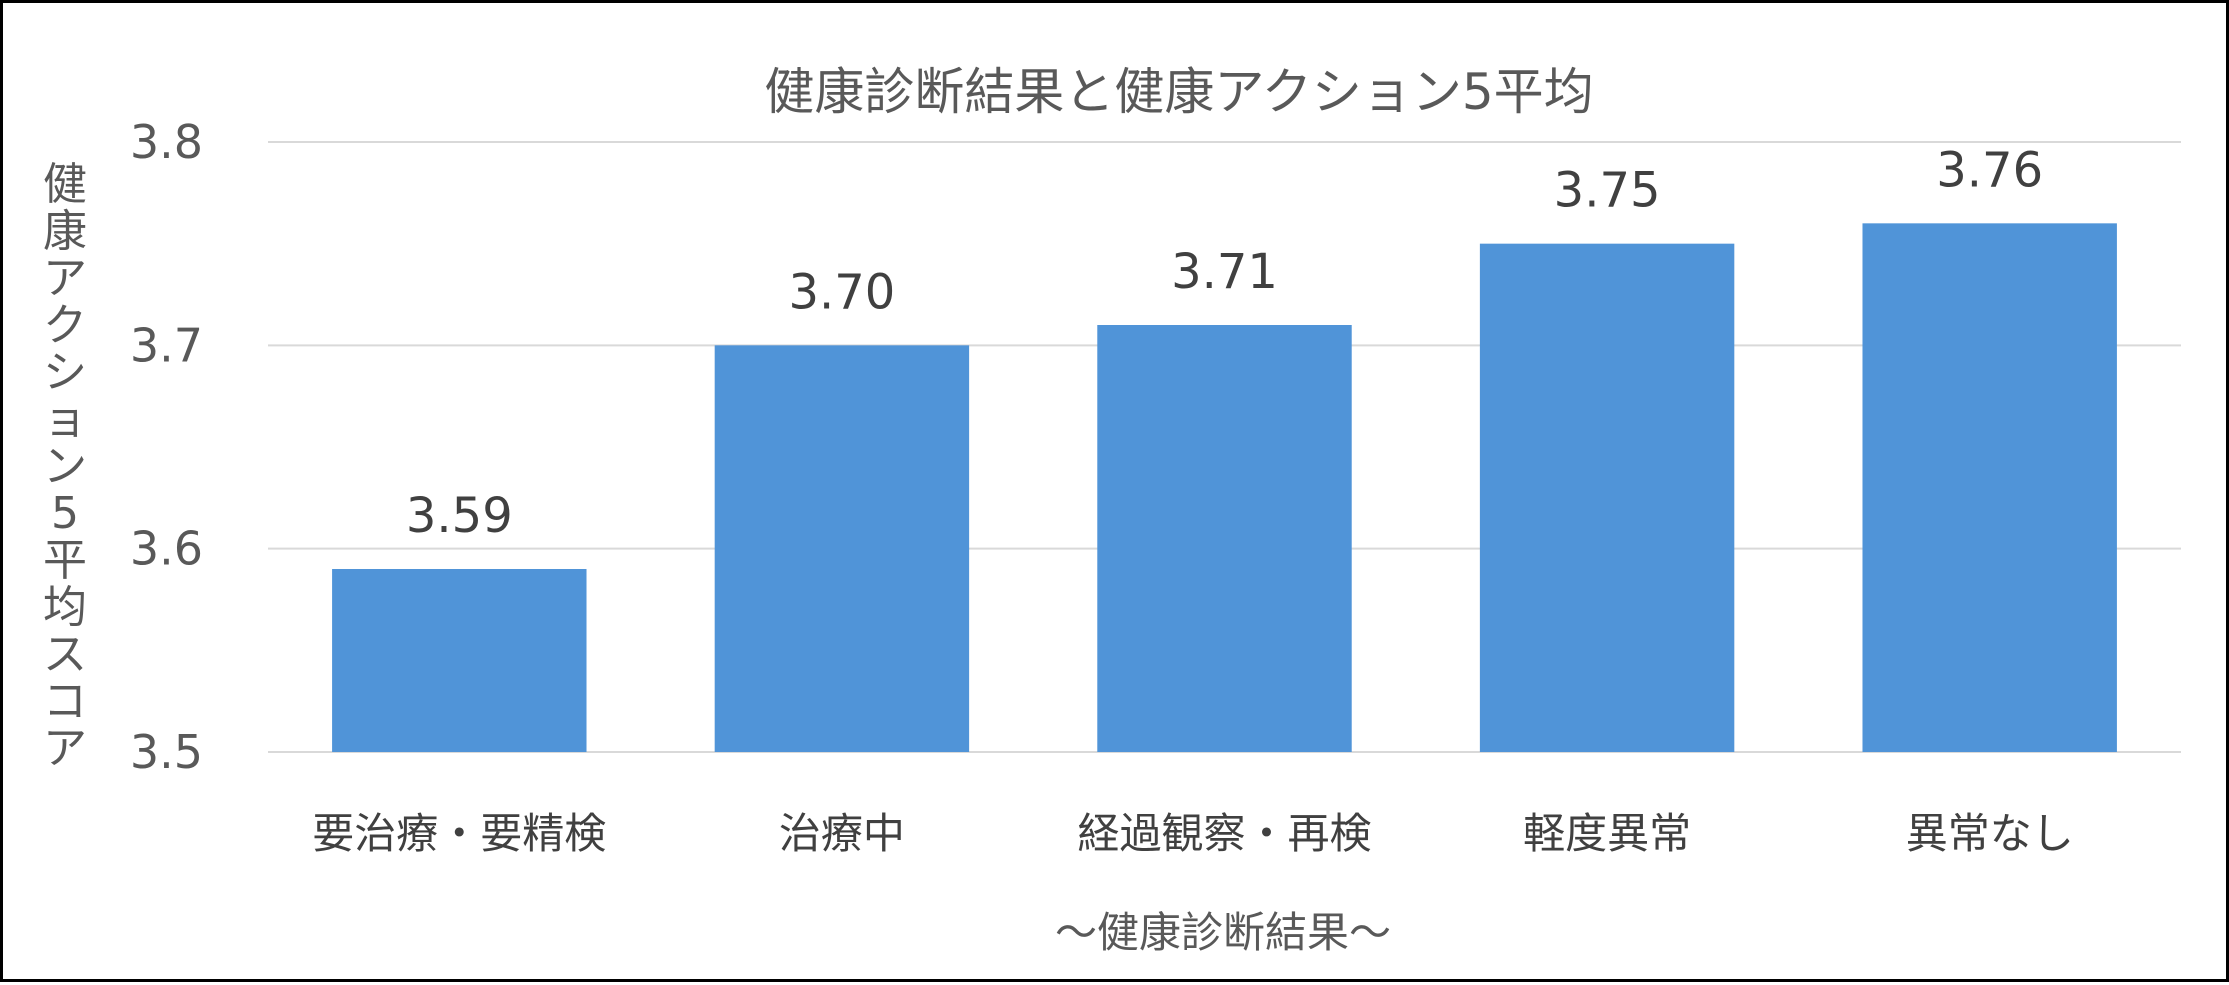 The image size is (2229, 985). What do you see at coordinates (166, 447) in the screenshot?
I see `y-axis-ticks: 3.5 3.6 3.7 3.8` at bounding box center [166, 447].